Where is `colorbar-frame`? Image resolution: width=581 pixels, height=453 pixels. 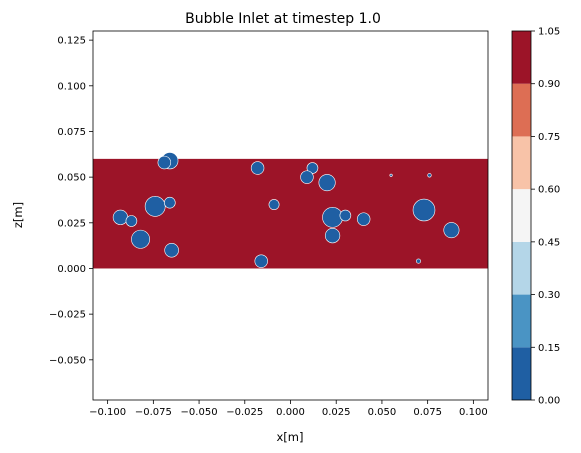
colorbar-frame is located at coordinates (521, 215).